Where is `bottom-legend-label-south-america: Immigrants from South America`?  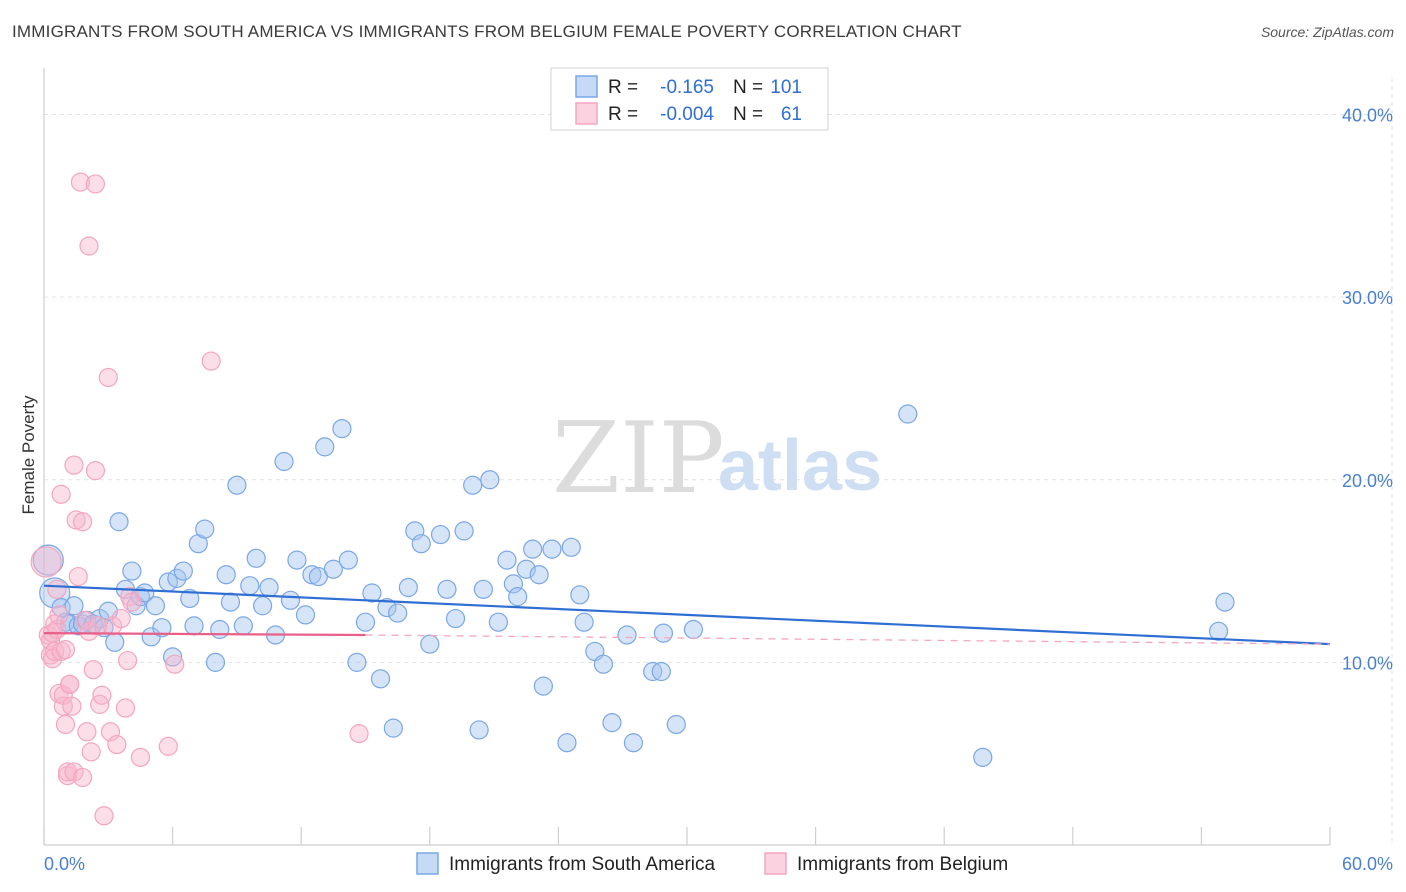 bottom-legend-label-south-america: Immigrants from South America is located at coordinates (582, 864).